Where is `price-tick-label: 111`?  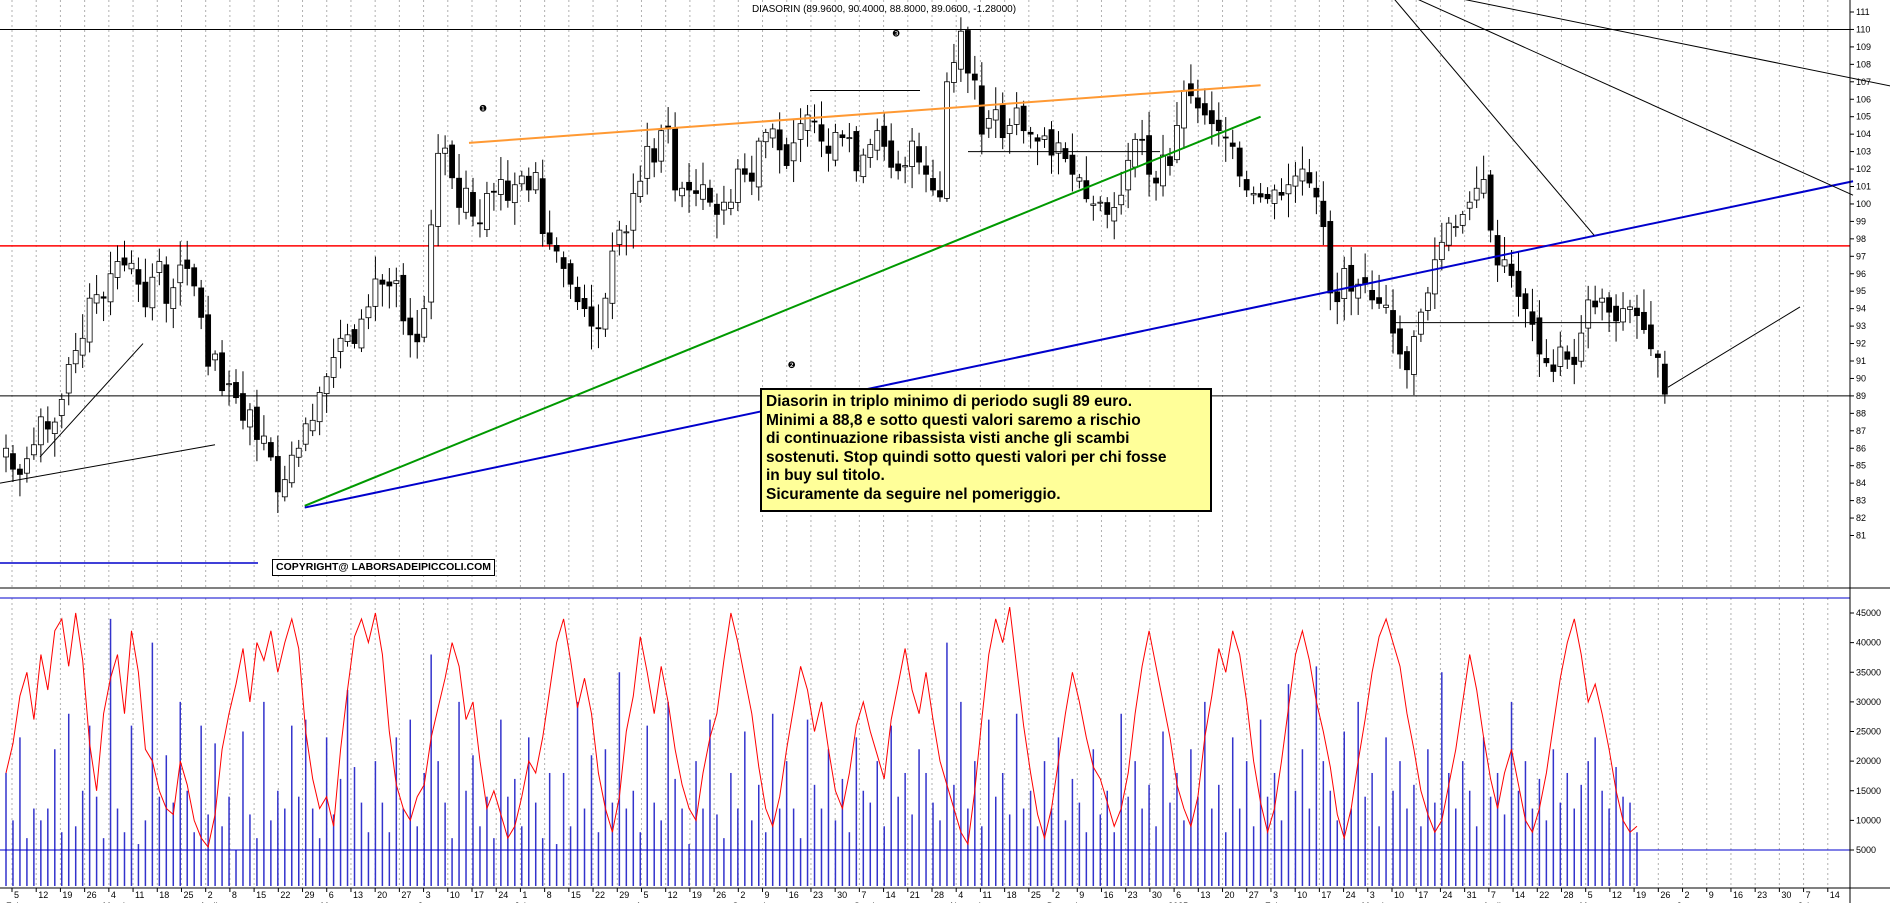
price-tick-label: 111 is located at coordinates (1863, 12).